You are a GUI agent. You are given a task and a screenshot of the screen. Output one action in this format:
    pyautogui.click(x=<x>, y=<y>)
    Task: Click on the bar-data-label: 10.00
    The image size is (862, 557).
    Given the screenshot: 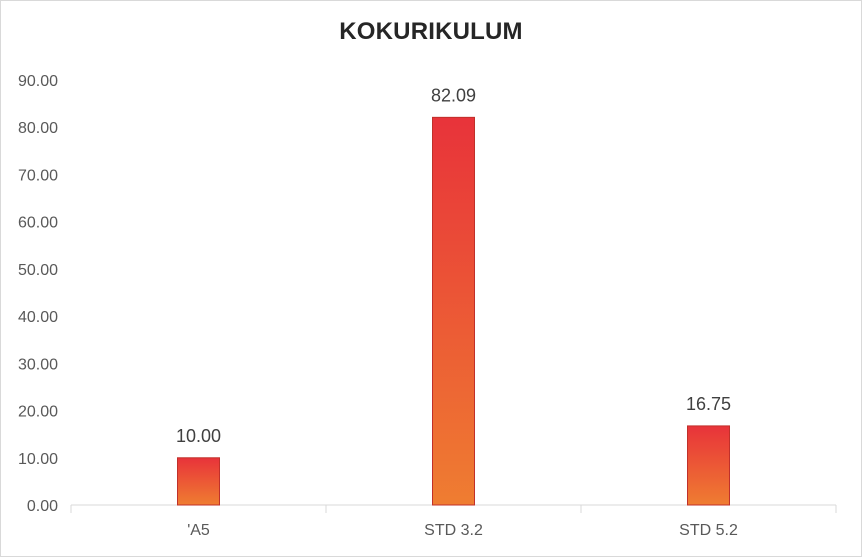 What is the action you would take?
    pyautogui.click(x=198, y=436)
    